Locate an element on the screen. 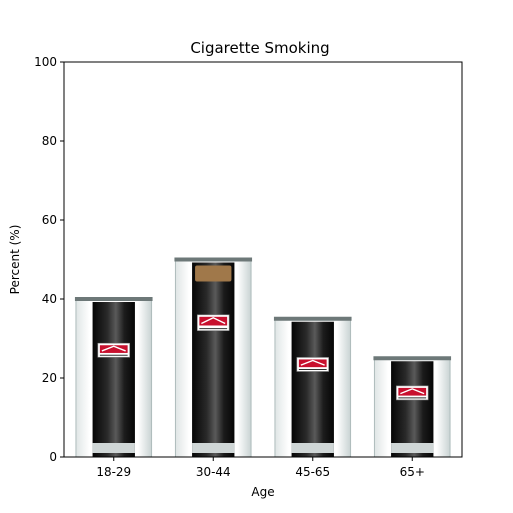 Image resolution: width=513 pixels, height=513 pixels. y-tick-label: 40 is located at coordinates (49, 299).